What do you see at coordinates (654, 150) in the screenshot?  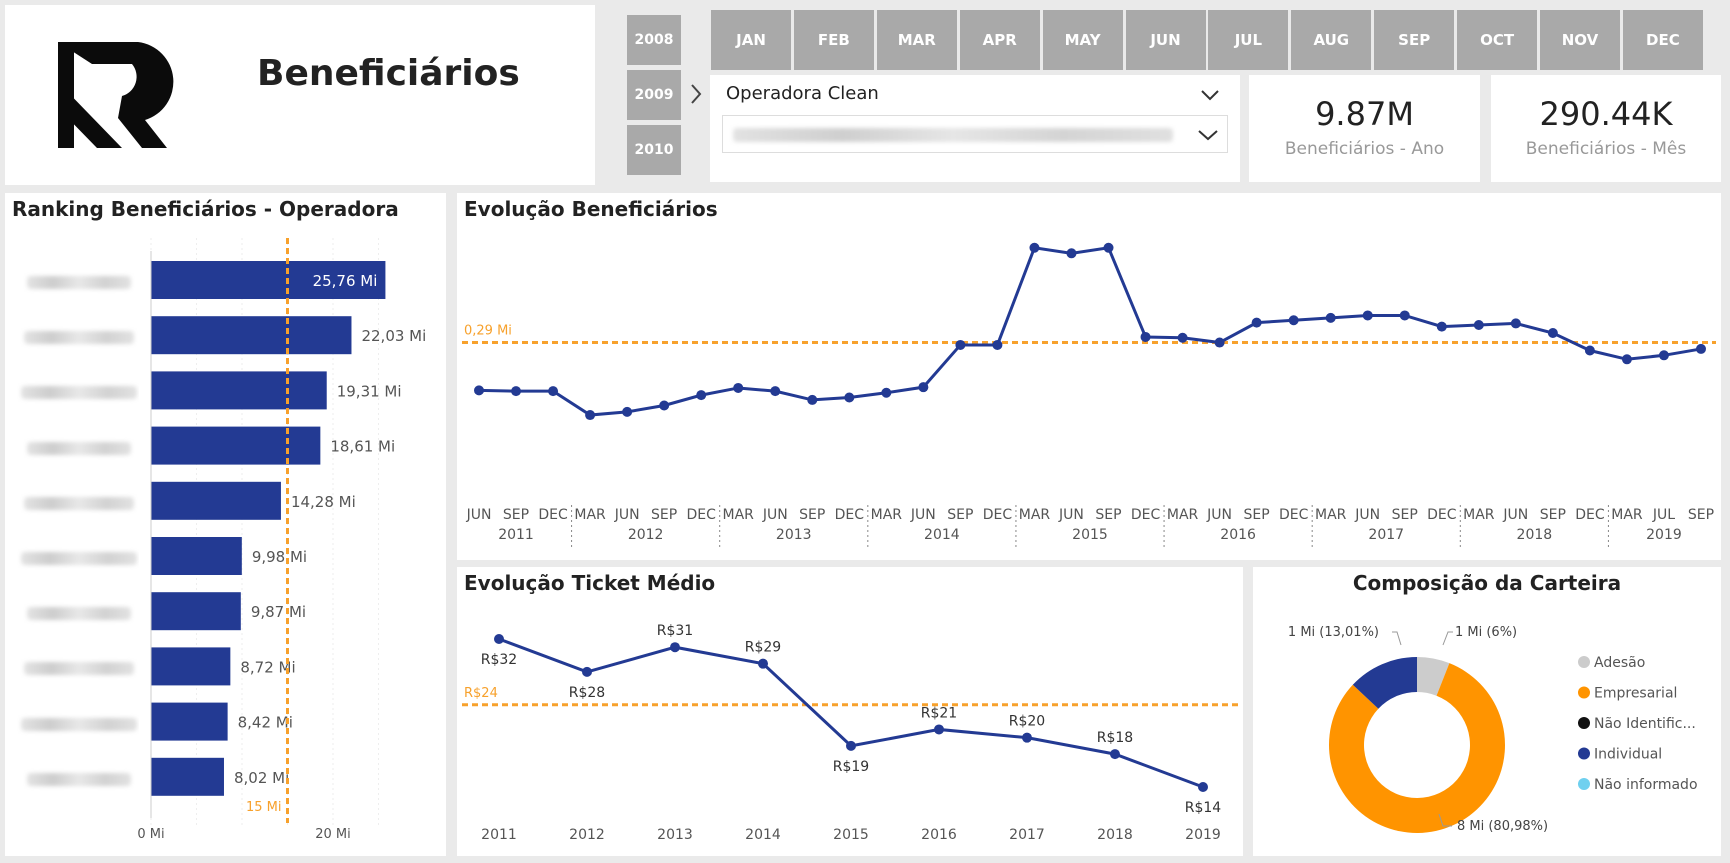 I see `year-button-2010: 2010` at bounding box center [654, 150].